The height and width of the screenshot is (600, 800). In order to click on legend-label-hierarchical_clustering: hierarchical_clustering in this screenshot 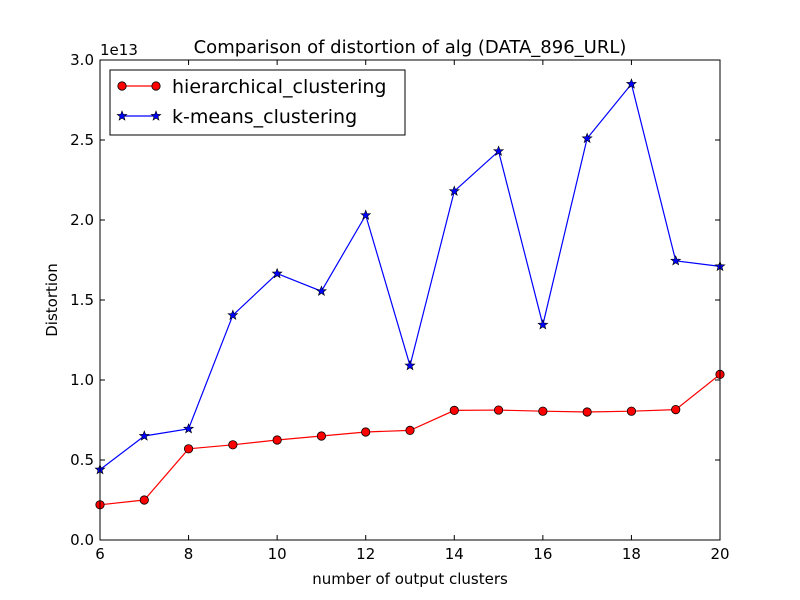, I will do `click(279, 87)`.